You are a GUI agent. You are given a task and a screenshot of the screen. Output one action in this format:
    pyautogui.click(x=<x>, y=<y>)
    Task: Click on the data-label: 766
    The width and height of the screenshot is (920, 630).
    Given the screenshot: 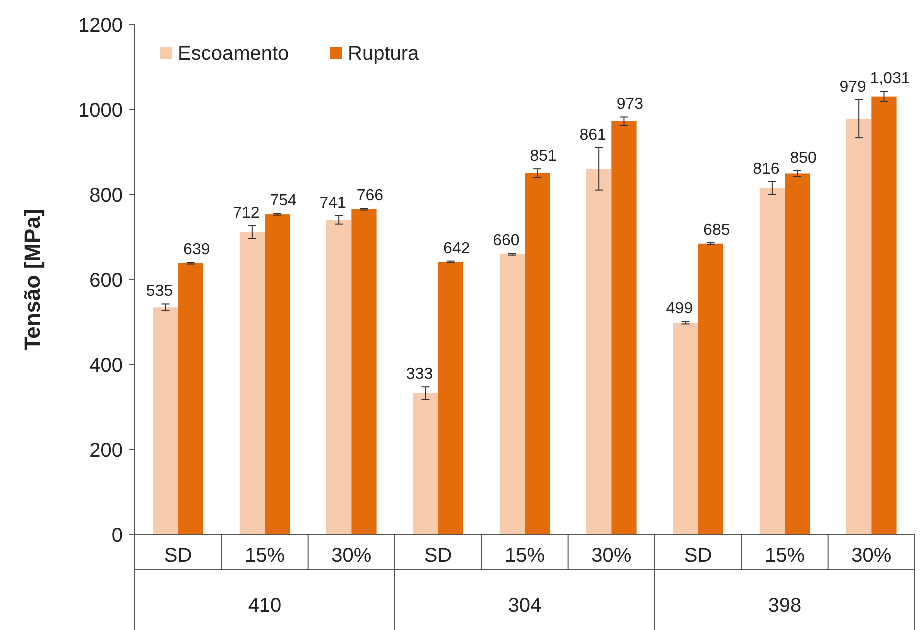 What is the action you would take?
    pyautogui.click(x=370, y=196)
    